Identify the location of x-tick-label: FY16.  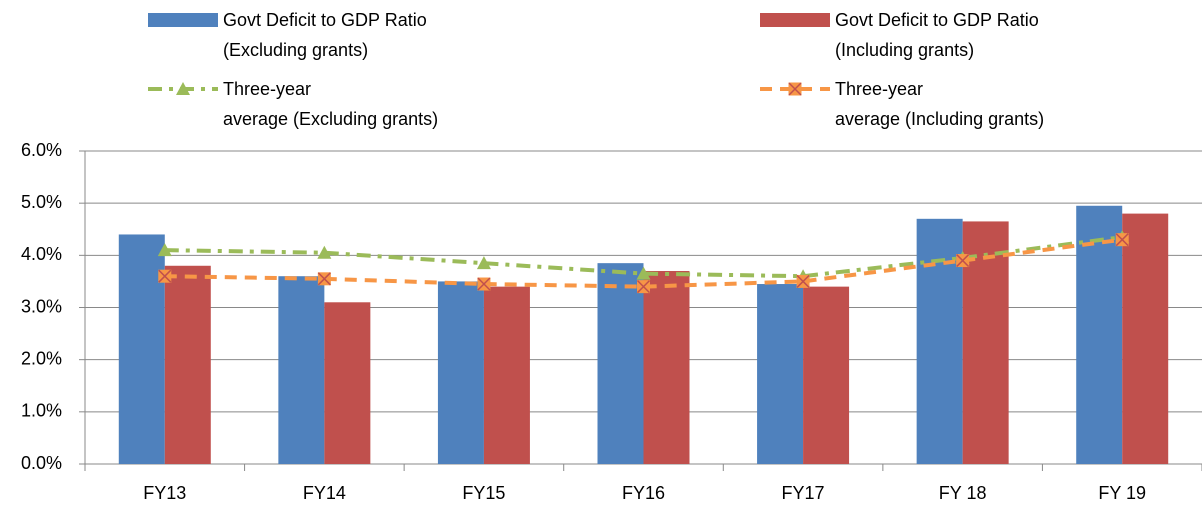
(643, 493).